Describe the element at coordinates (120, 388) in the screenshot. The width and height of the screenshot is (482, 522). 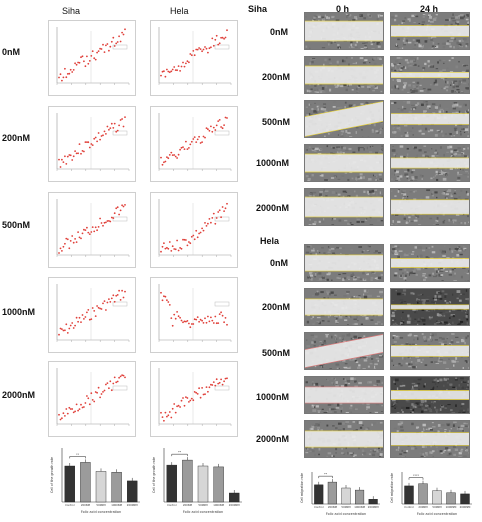
I see `plot-legend-box` at that location.